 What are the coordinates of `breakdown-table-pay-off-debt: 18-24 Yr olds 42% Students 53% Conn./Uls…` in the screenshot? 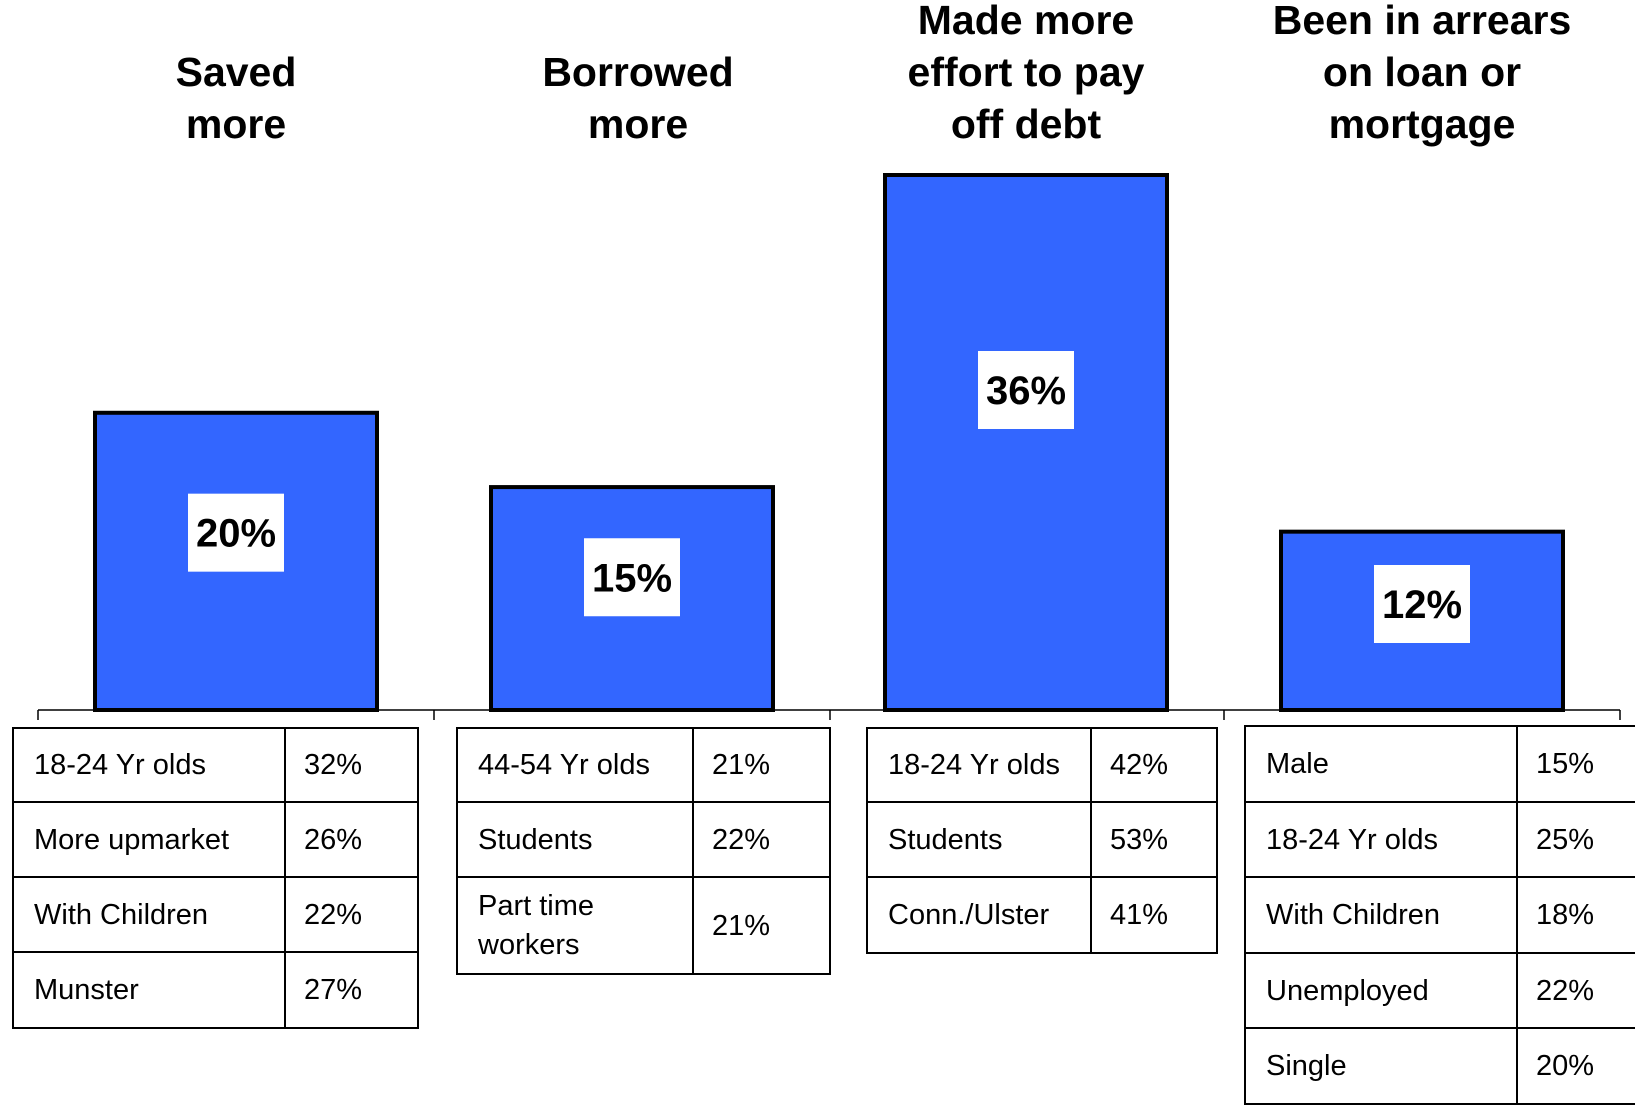 It's located at (1042, 840).